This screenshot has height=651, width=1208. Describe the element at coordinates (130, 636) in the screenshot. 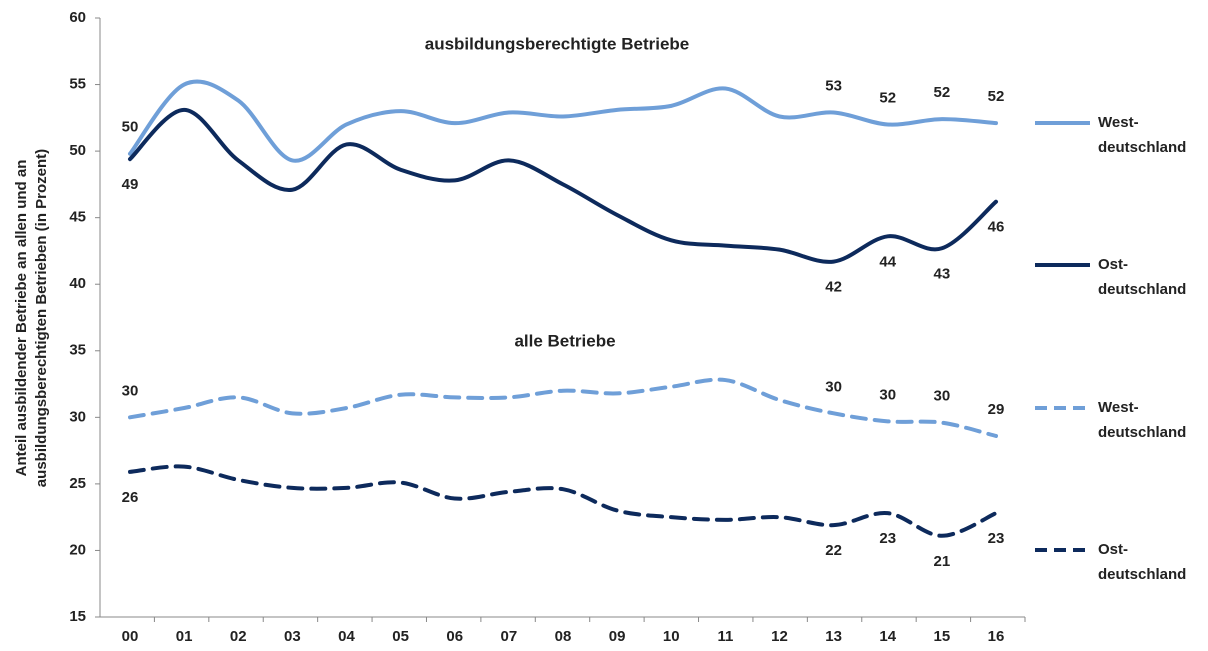

I see `x-tick-label: 00` at that location.